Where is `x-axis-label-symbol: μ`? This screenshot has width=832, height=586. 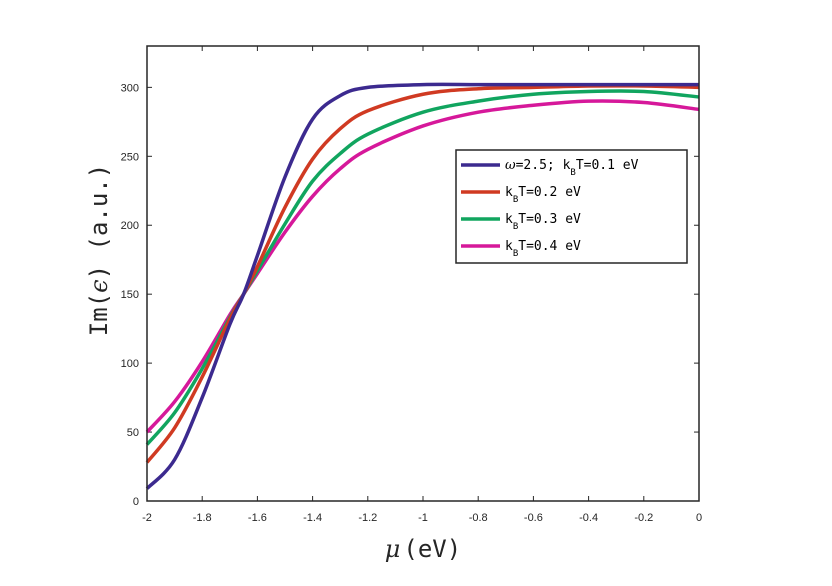 x-axis-label-symbol: μ is located at coordinates (393, 549).